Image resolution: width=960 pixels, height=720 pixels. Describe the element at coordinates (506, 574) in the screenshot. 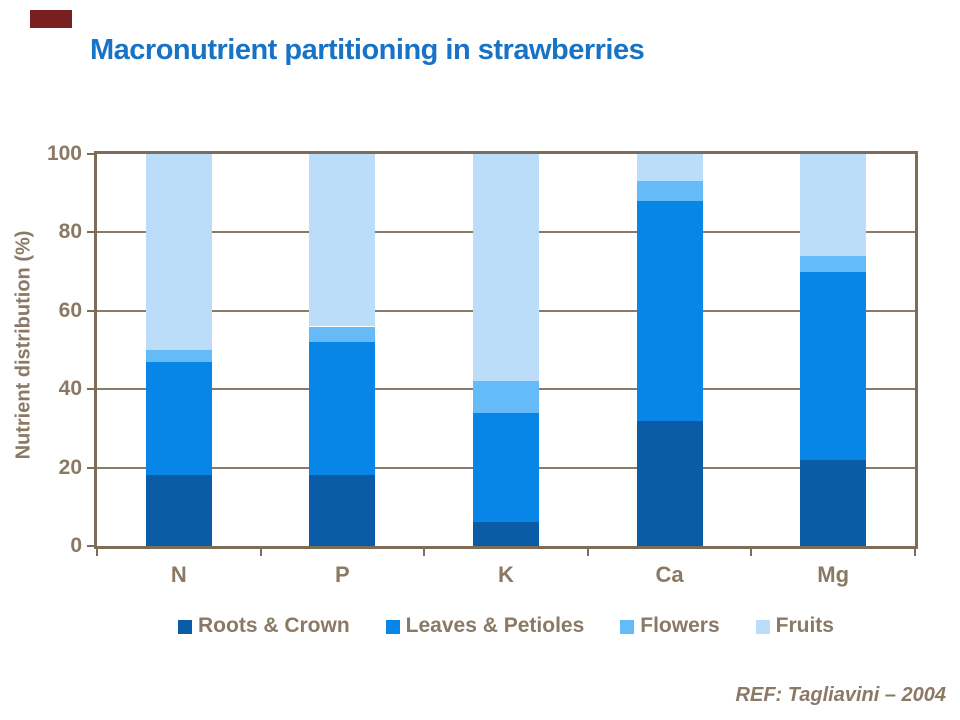

I see `x-category-label-k: K` at that location.